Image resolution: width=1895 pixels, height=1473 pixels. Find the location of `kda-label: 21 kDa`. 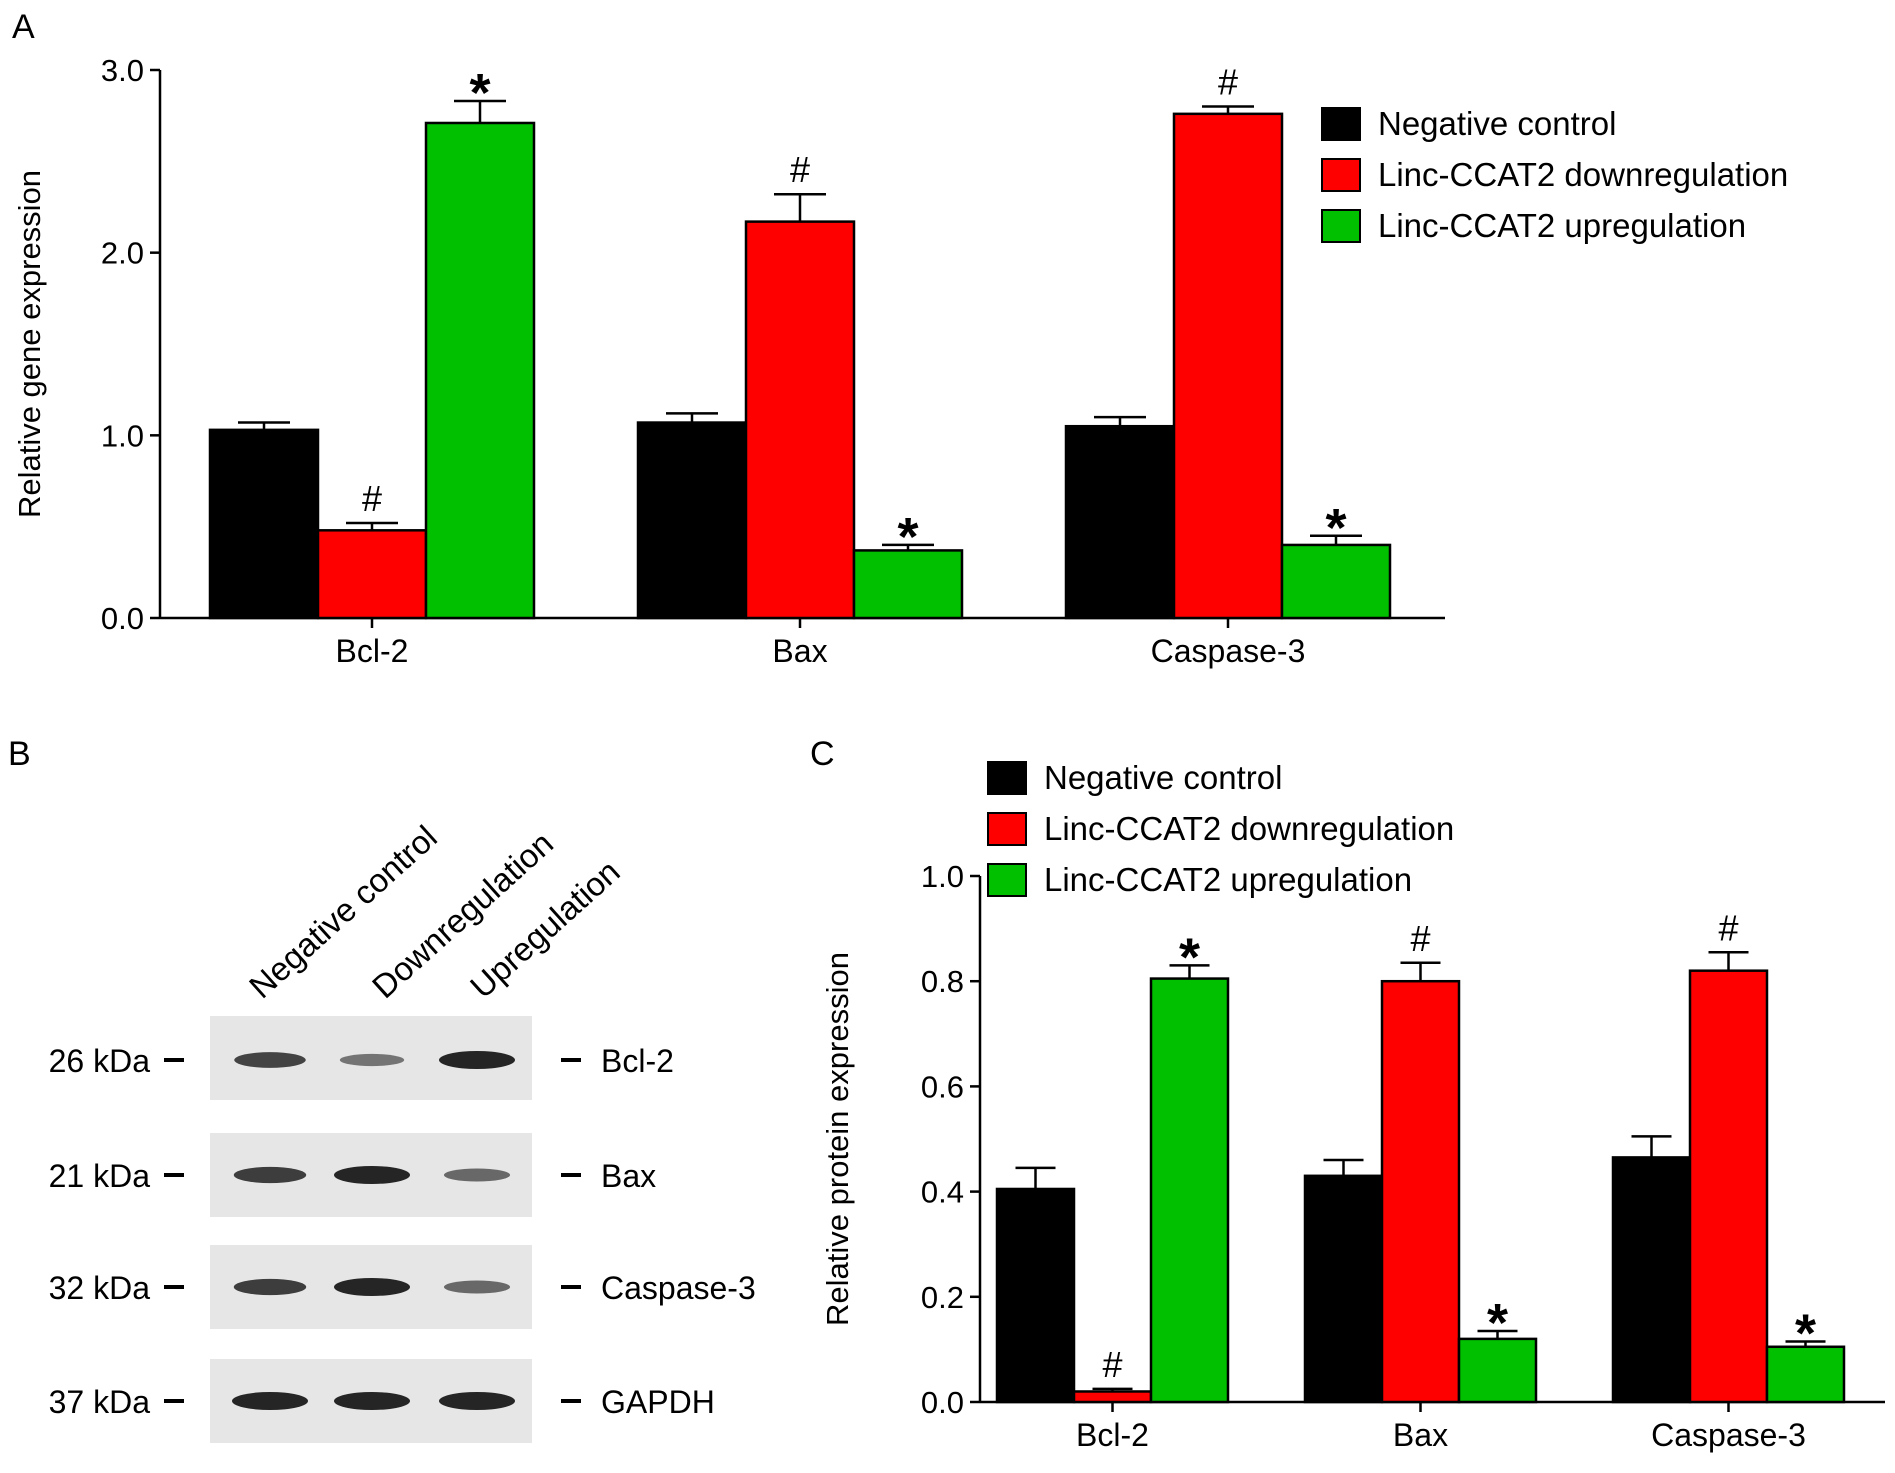

kda-label: 21 kDa is located at coordinates (100, 1176).